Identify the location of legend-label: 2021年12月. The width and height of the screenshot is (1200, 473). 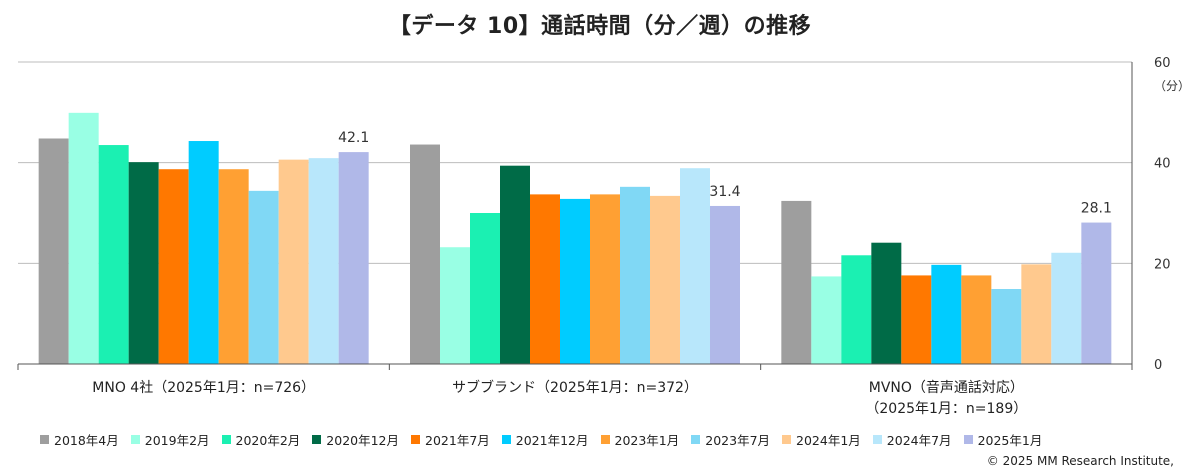
(552, 440).